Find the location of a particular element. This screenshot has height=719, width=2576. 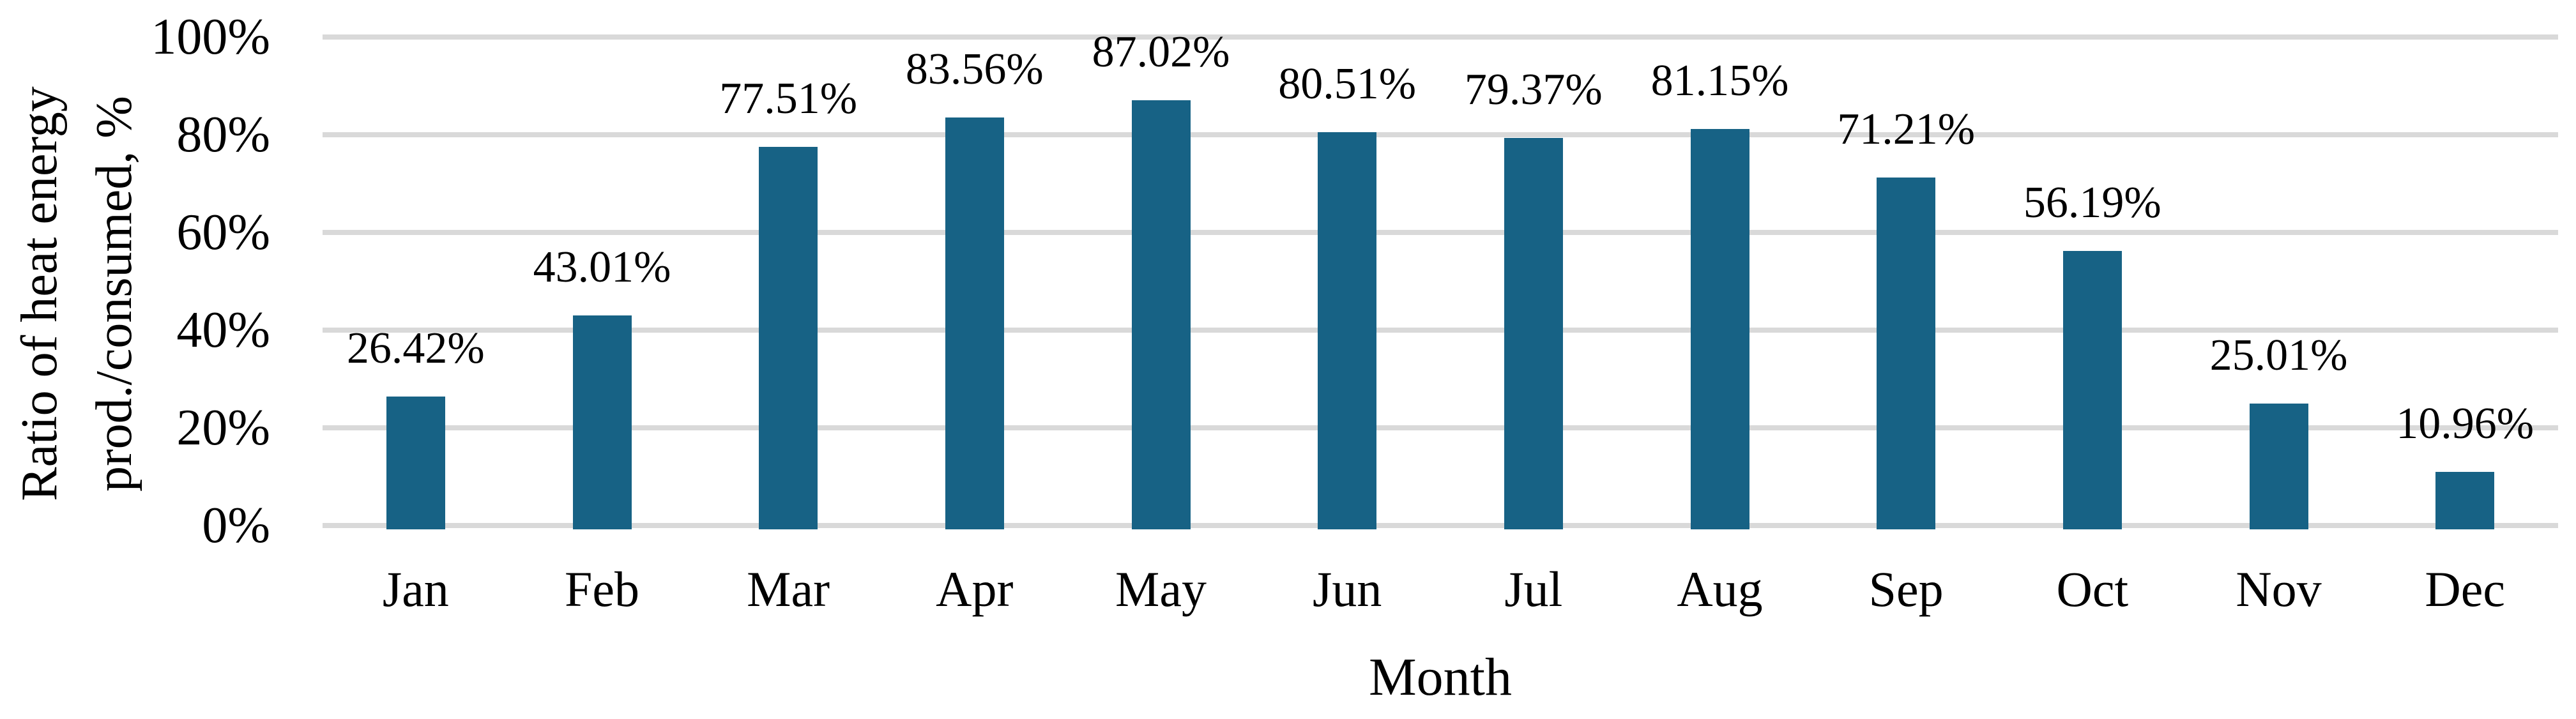

bar-may is located at coordinates (1161, 314).